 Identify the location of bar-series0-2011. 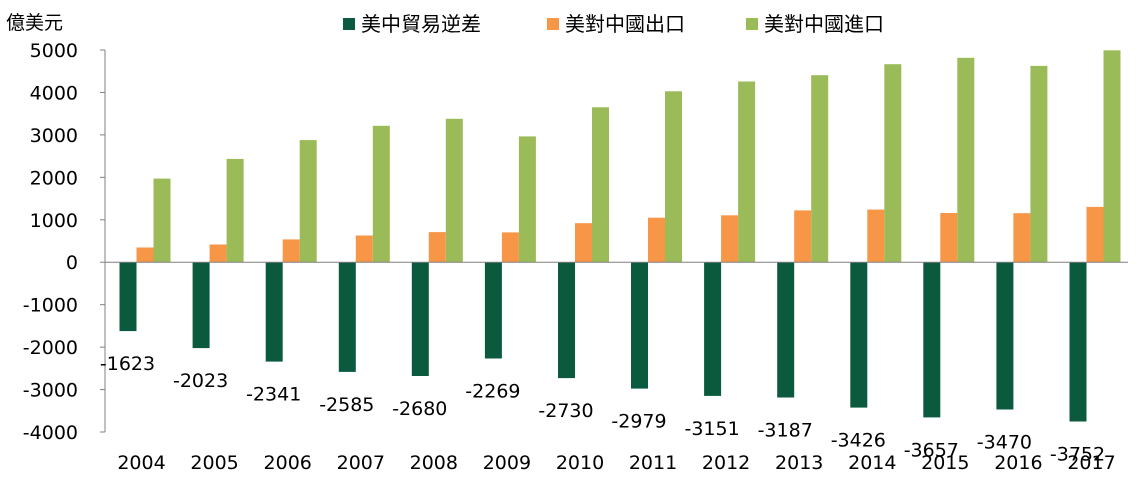
(639, 325).